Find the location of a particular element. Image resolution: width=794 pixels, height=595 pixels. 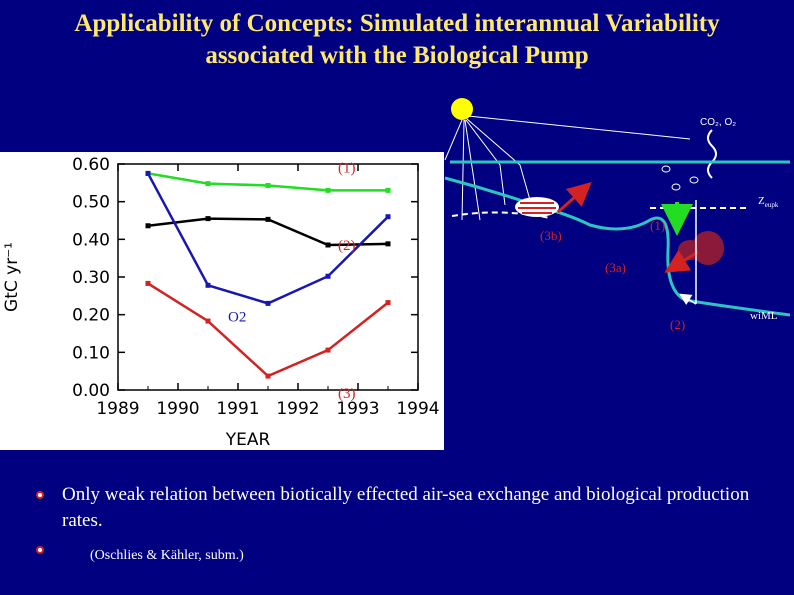

x-tick-label: 1991 is located at coordinates (237, 409).